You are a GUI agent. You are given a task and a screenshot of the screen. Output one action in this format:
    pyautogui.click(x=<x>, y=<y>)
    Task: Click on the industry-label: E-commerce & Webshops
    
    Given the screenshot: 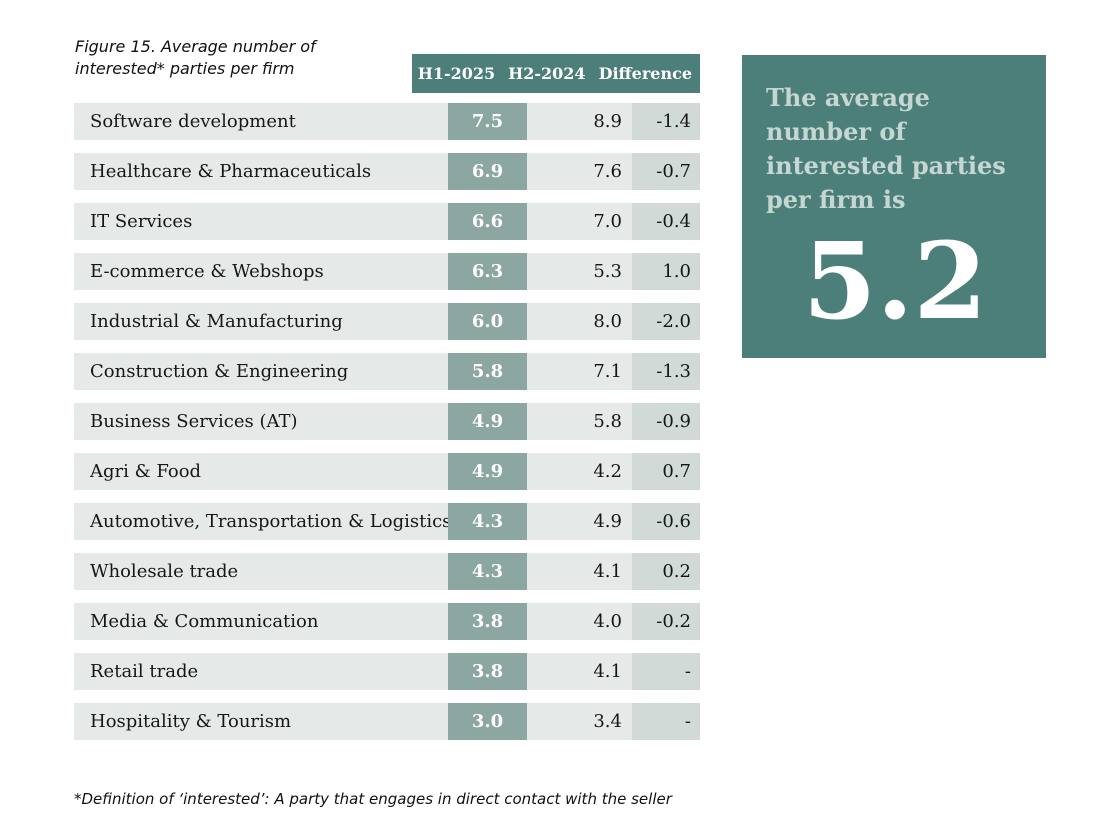 What is the action you would take?
    pyautogui.click(x=207, y=271)
    